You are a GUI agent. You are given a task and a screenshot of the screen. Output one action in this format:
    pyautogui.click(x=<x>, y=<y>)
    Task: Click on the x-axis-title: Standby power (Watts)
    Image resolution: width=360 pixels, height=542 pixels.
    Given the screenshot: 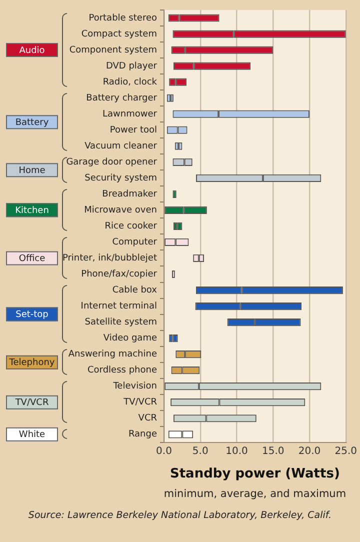 What is the action you would take?
    pyautogui.click(x=255, y=474)
    